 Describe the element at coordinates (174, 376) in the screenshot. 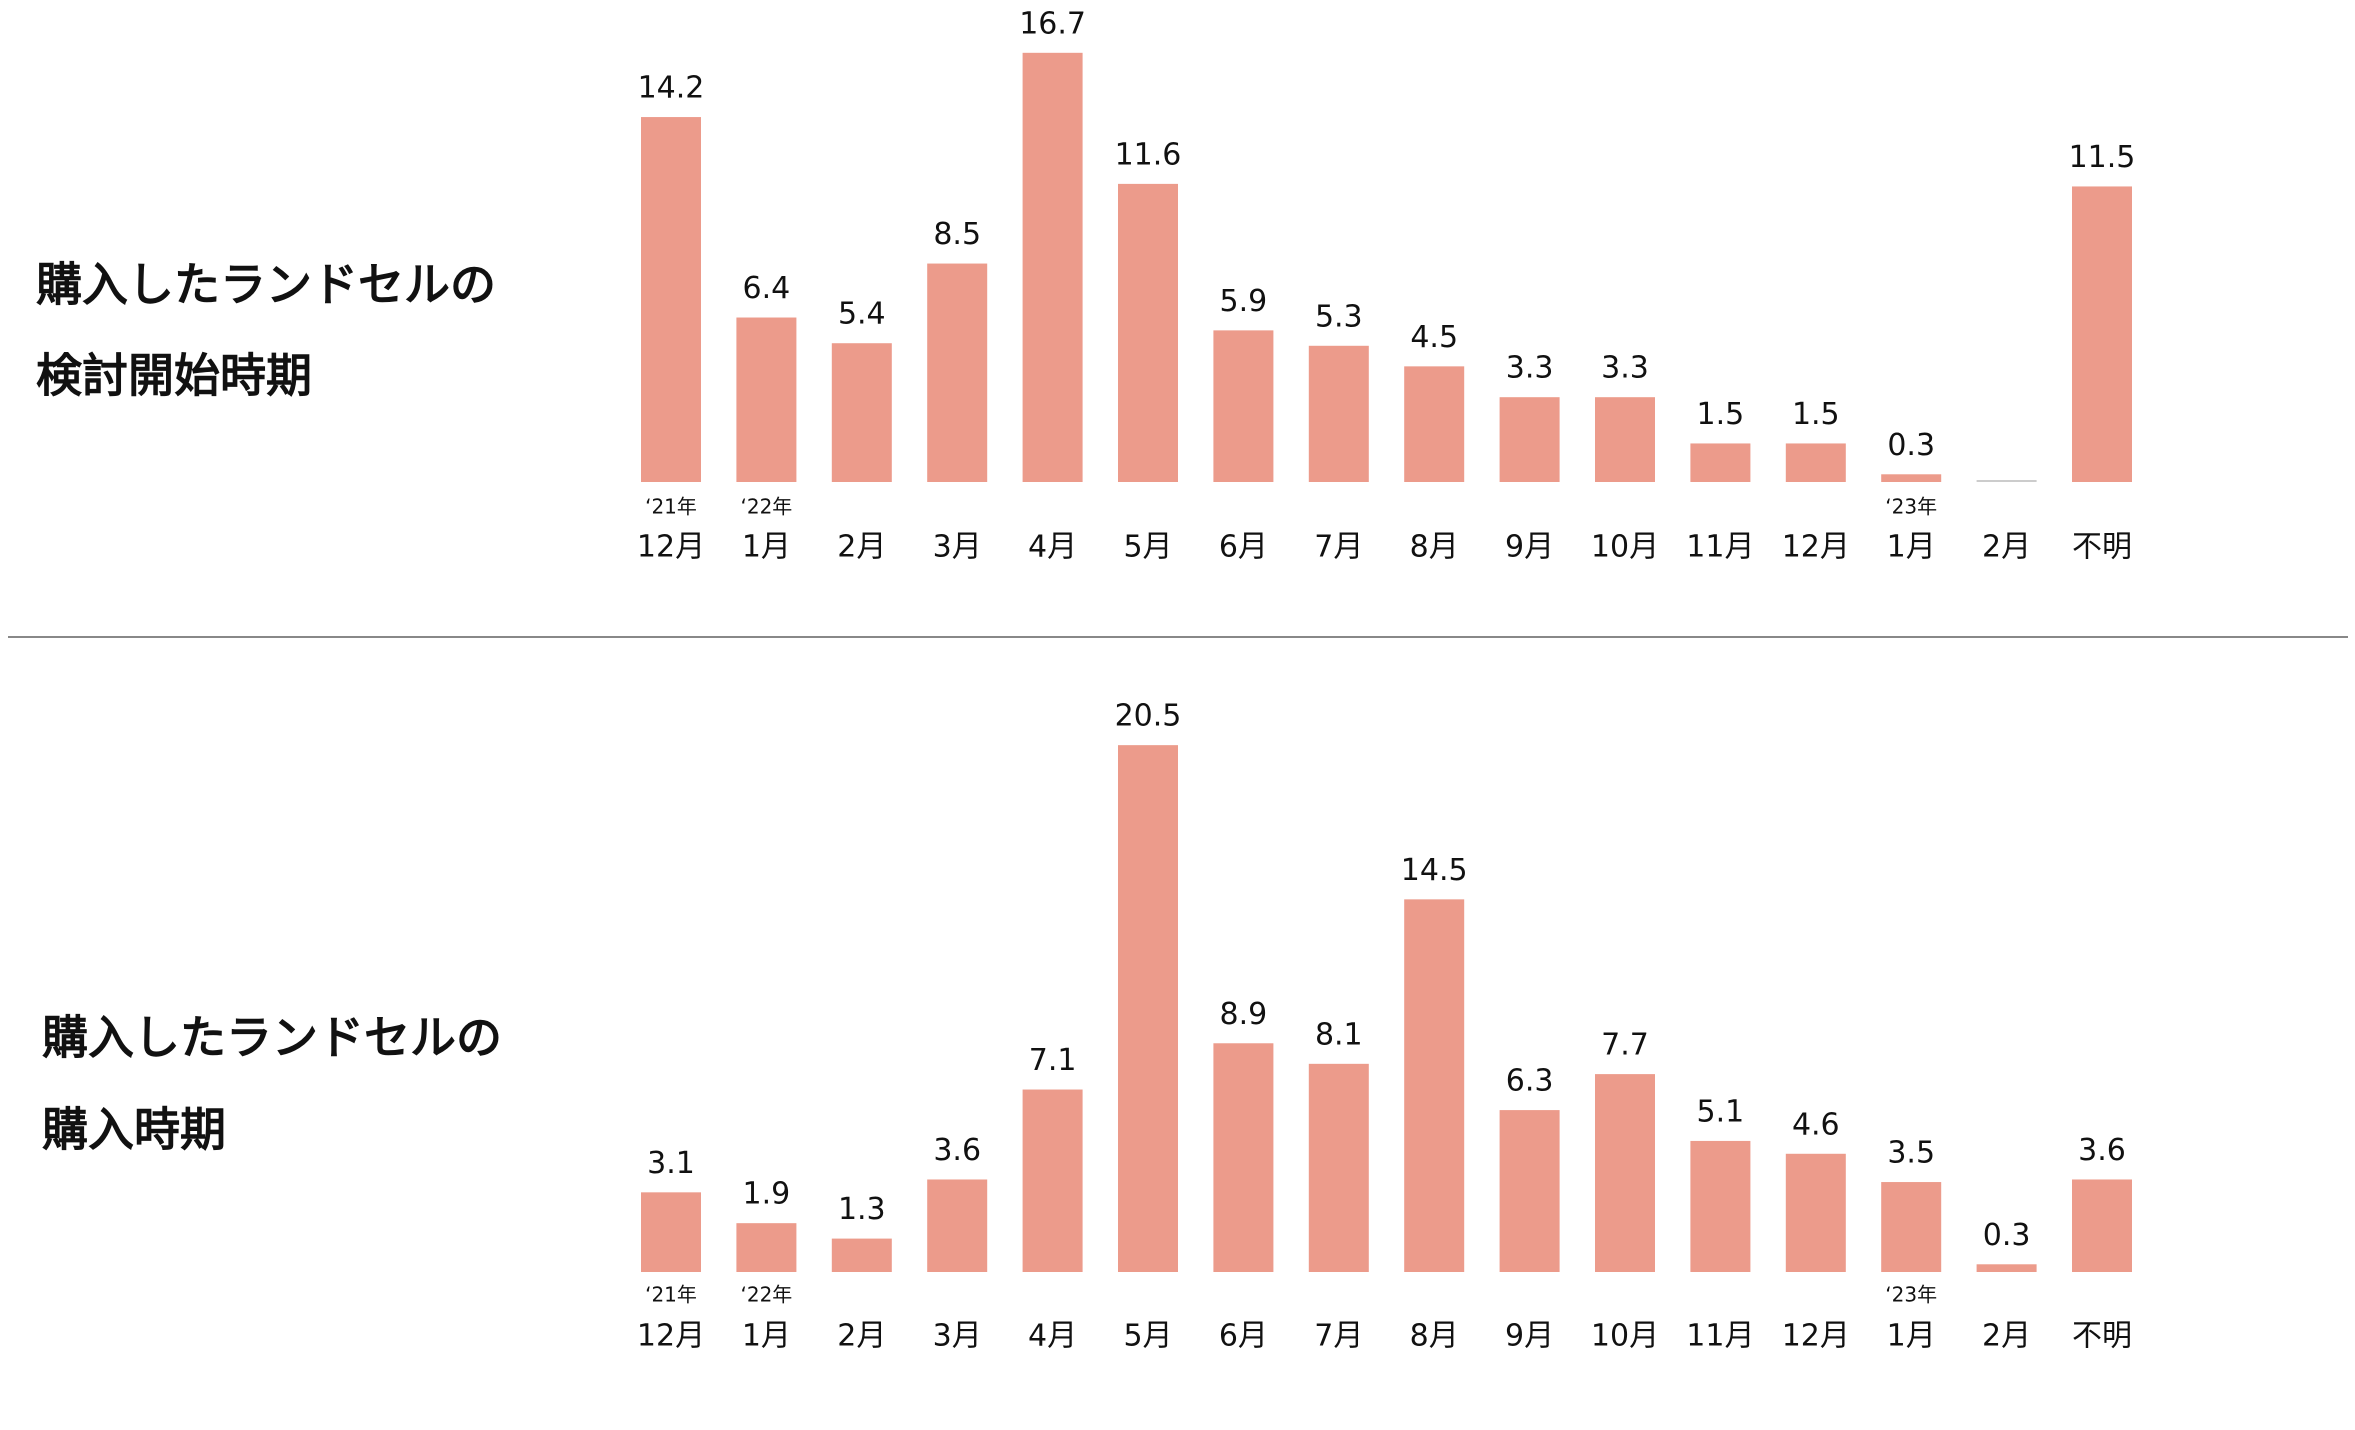

I see `chart-title: 検討開始時期` at that location.